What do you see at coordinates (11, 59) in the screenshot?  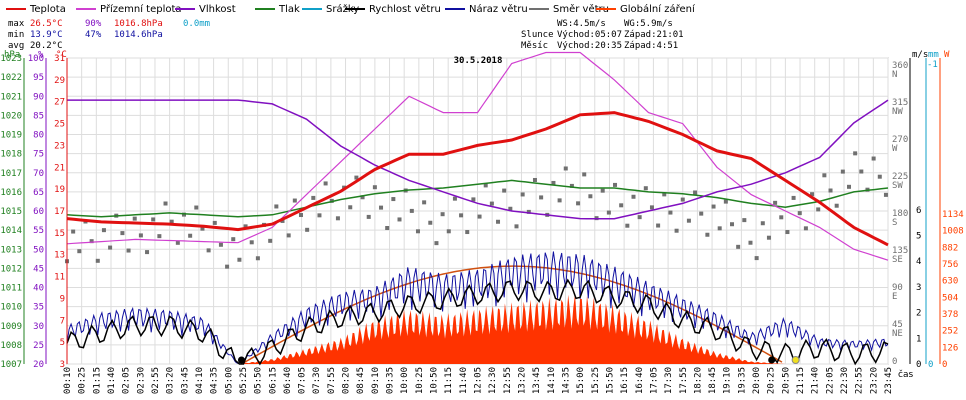 I see `pressure-tick: 1023` at bounding box center [11, 59].